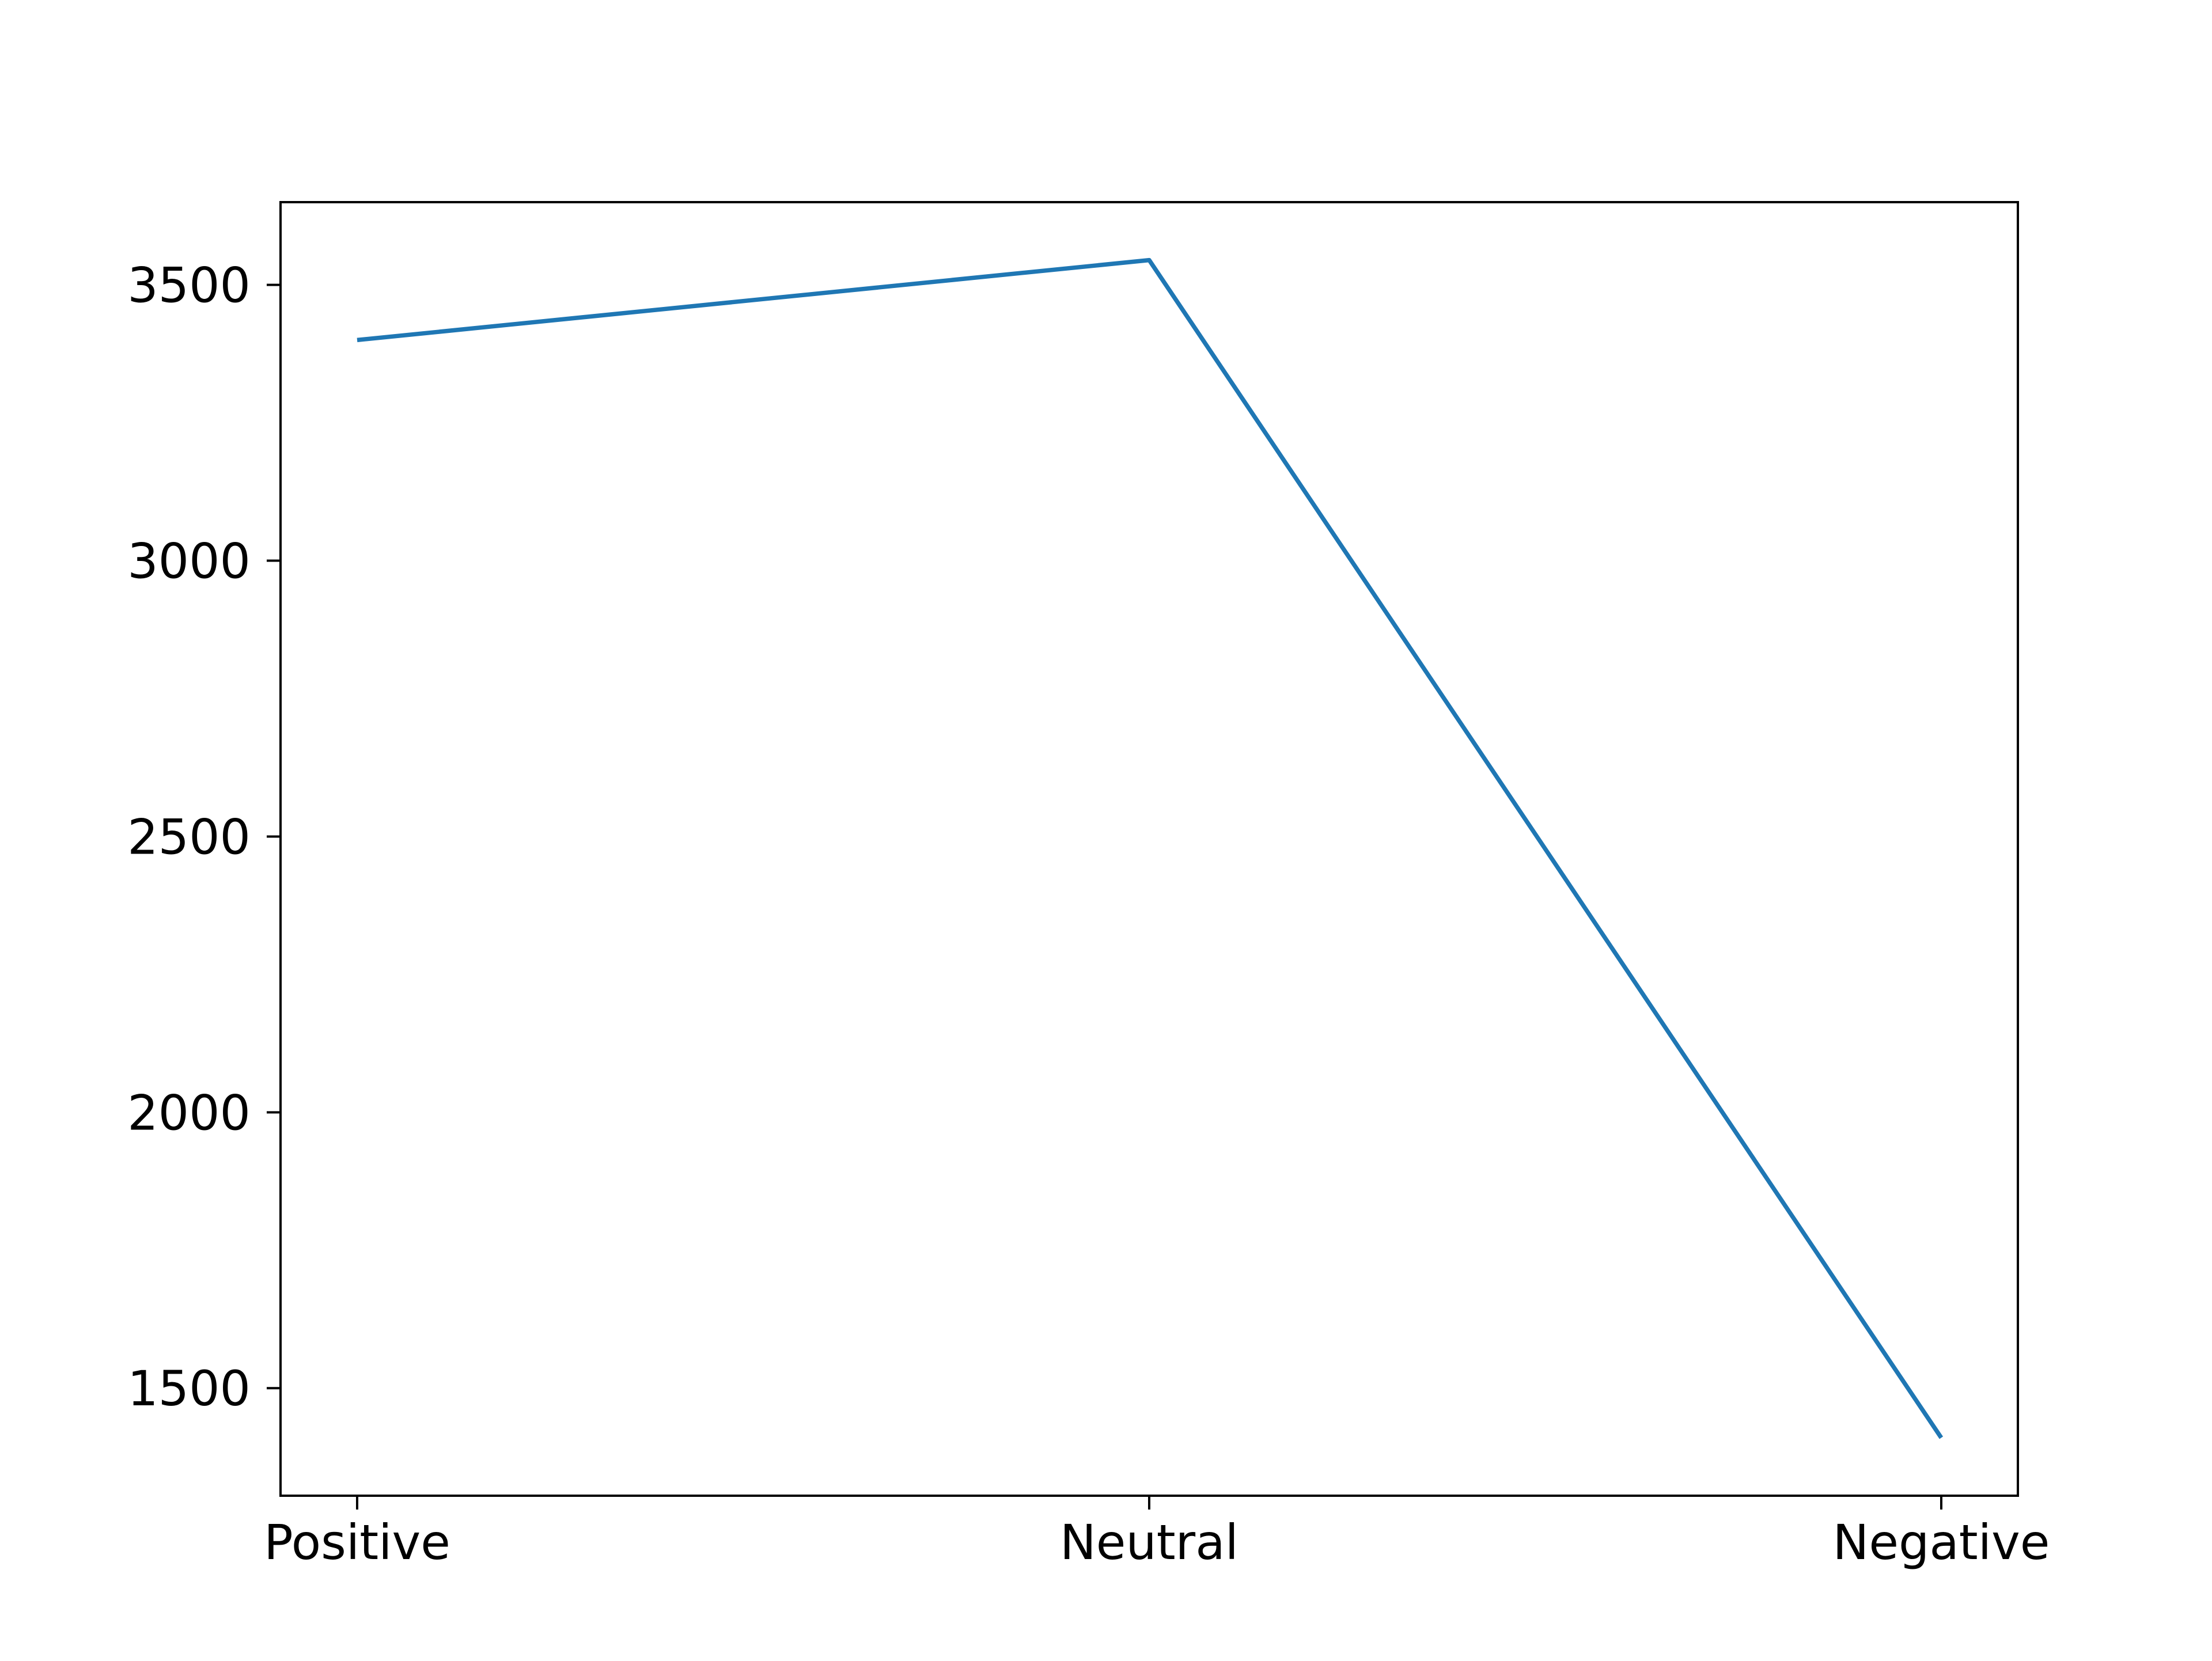 The width and height of the screenshot is (2212, 1661). Describe the element at coordinates (1941, 1542) in the screenshot. I see `x-tick-label: Negative` at that location.